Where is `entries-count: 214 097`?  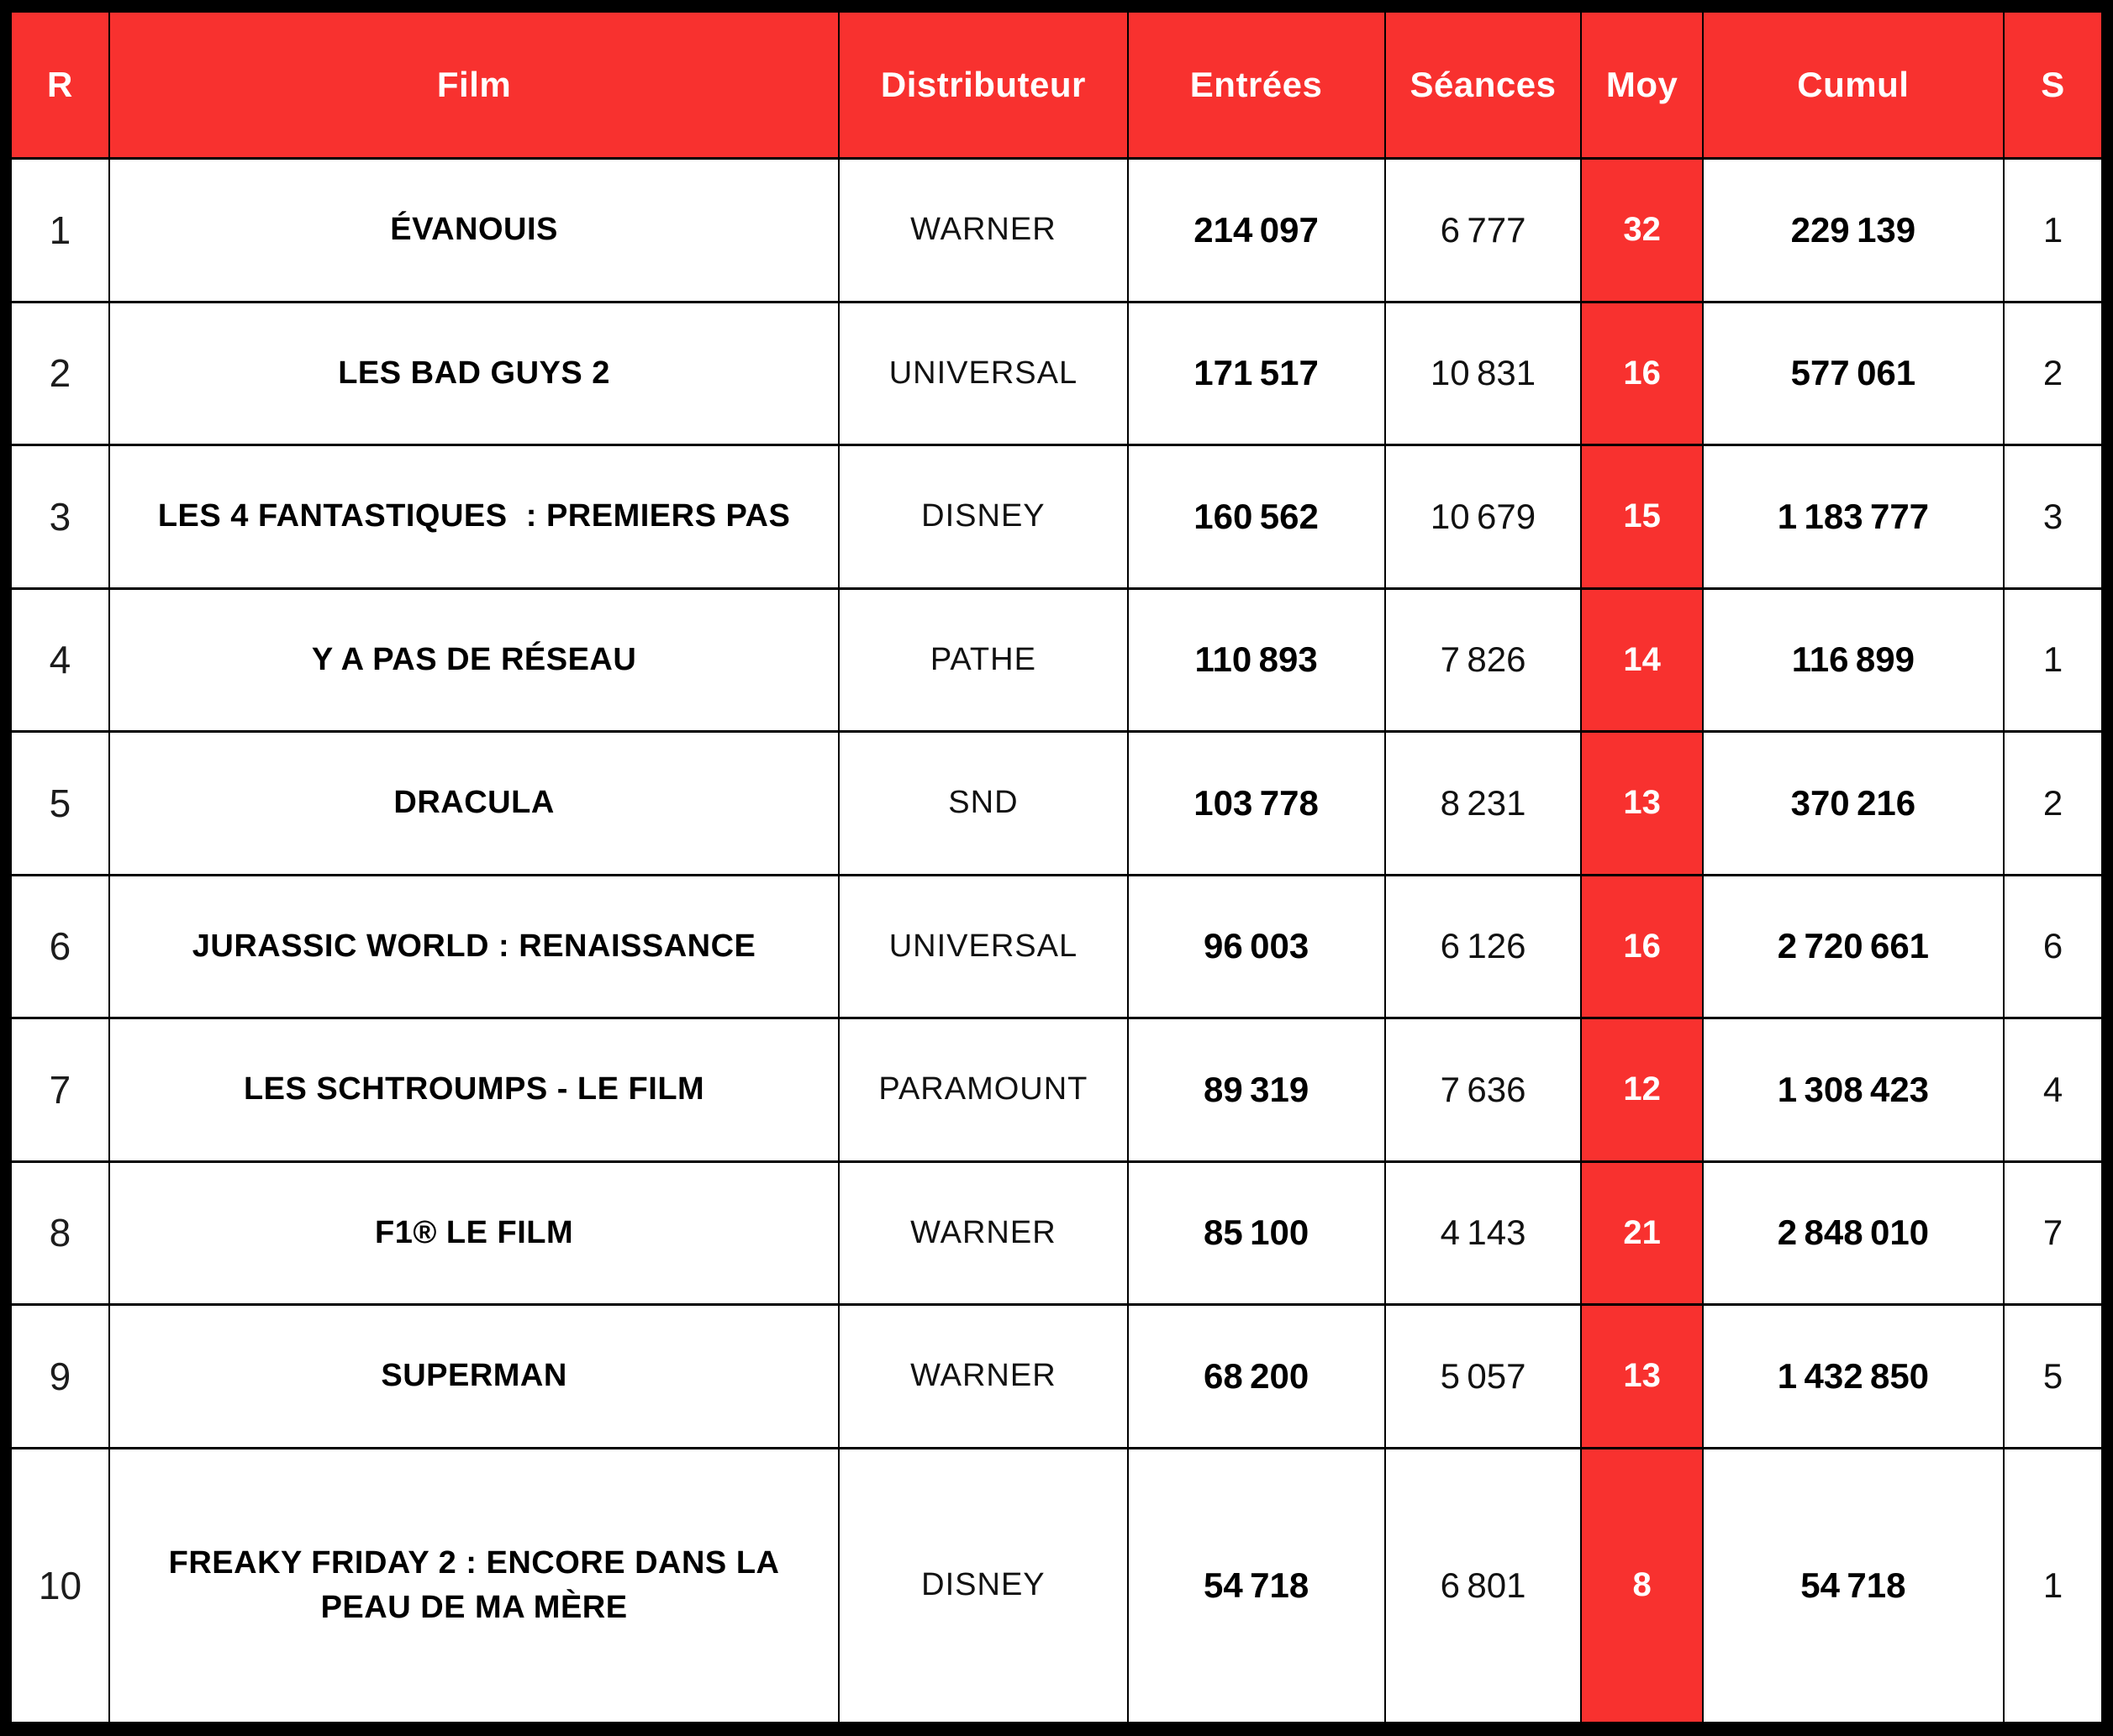
entries-count: 214 097 is located at coordinates (1256, 230).